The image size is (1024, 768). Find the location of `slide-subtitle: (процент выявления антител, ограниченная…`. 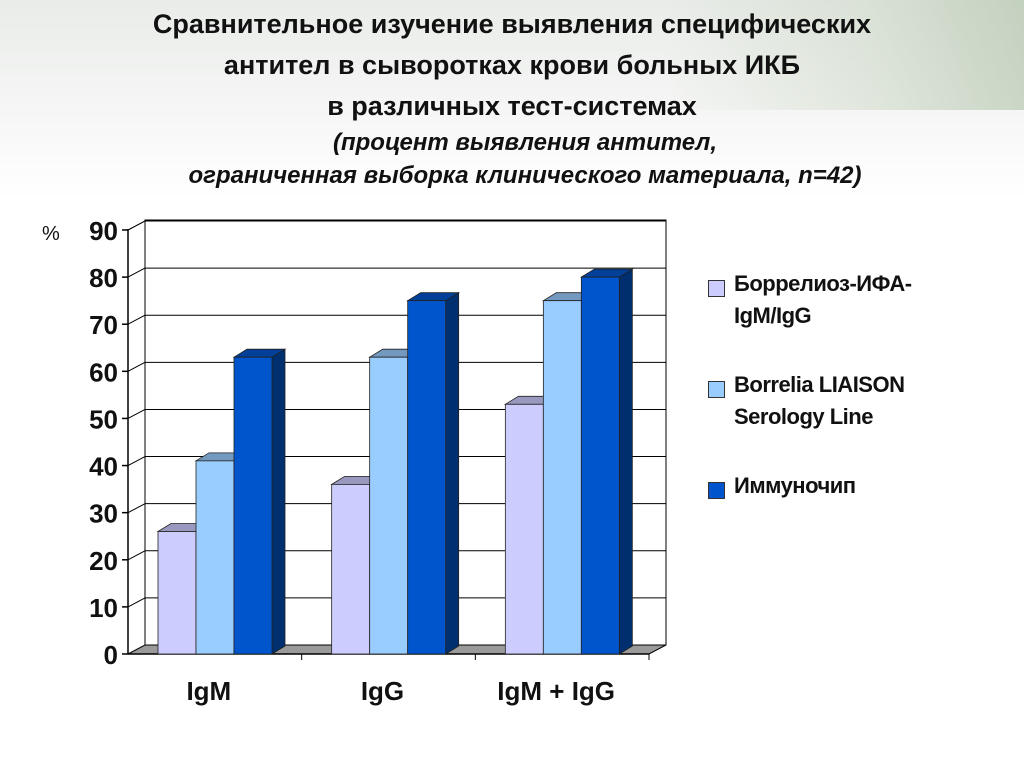

slide-subtitle: (процент выявления антител, ограниченная… is located at coordinates (512, 159).